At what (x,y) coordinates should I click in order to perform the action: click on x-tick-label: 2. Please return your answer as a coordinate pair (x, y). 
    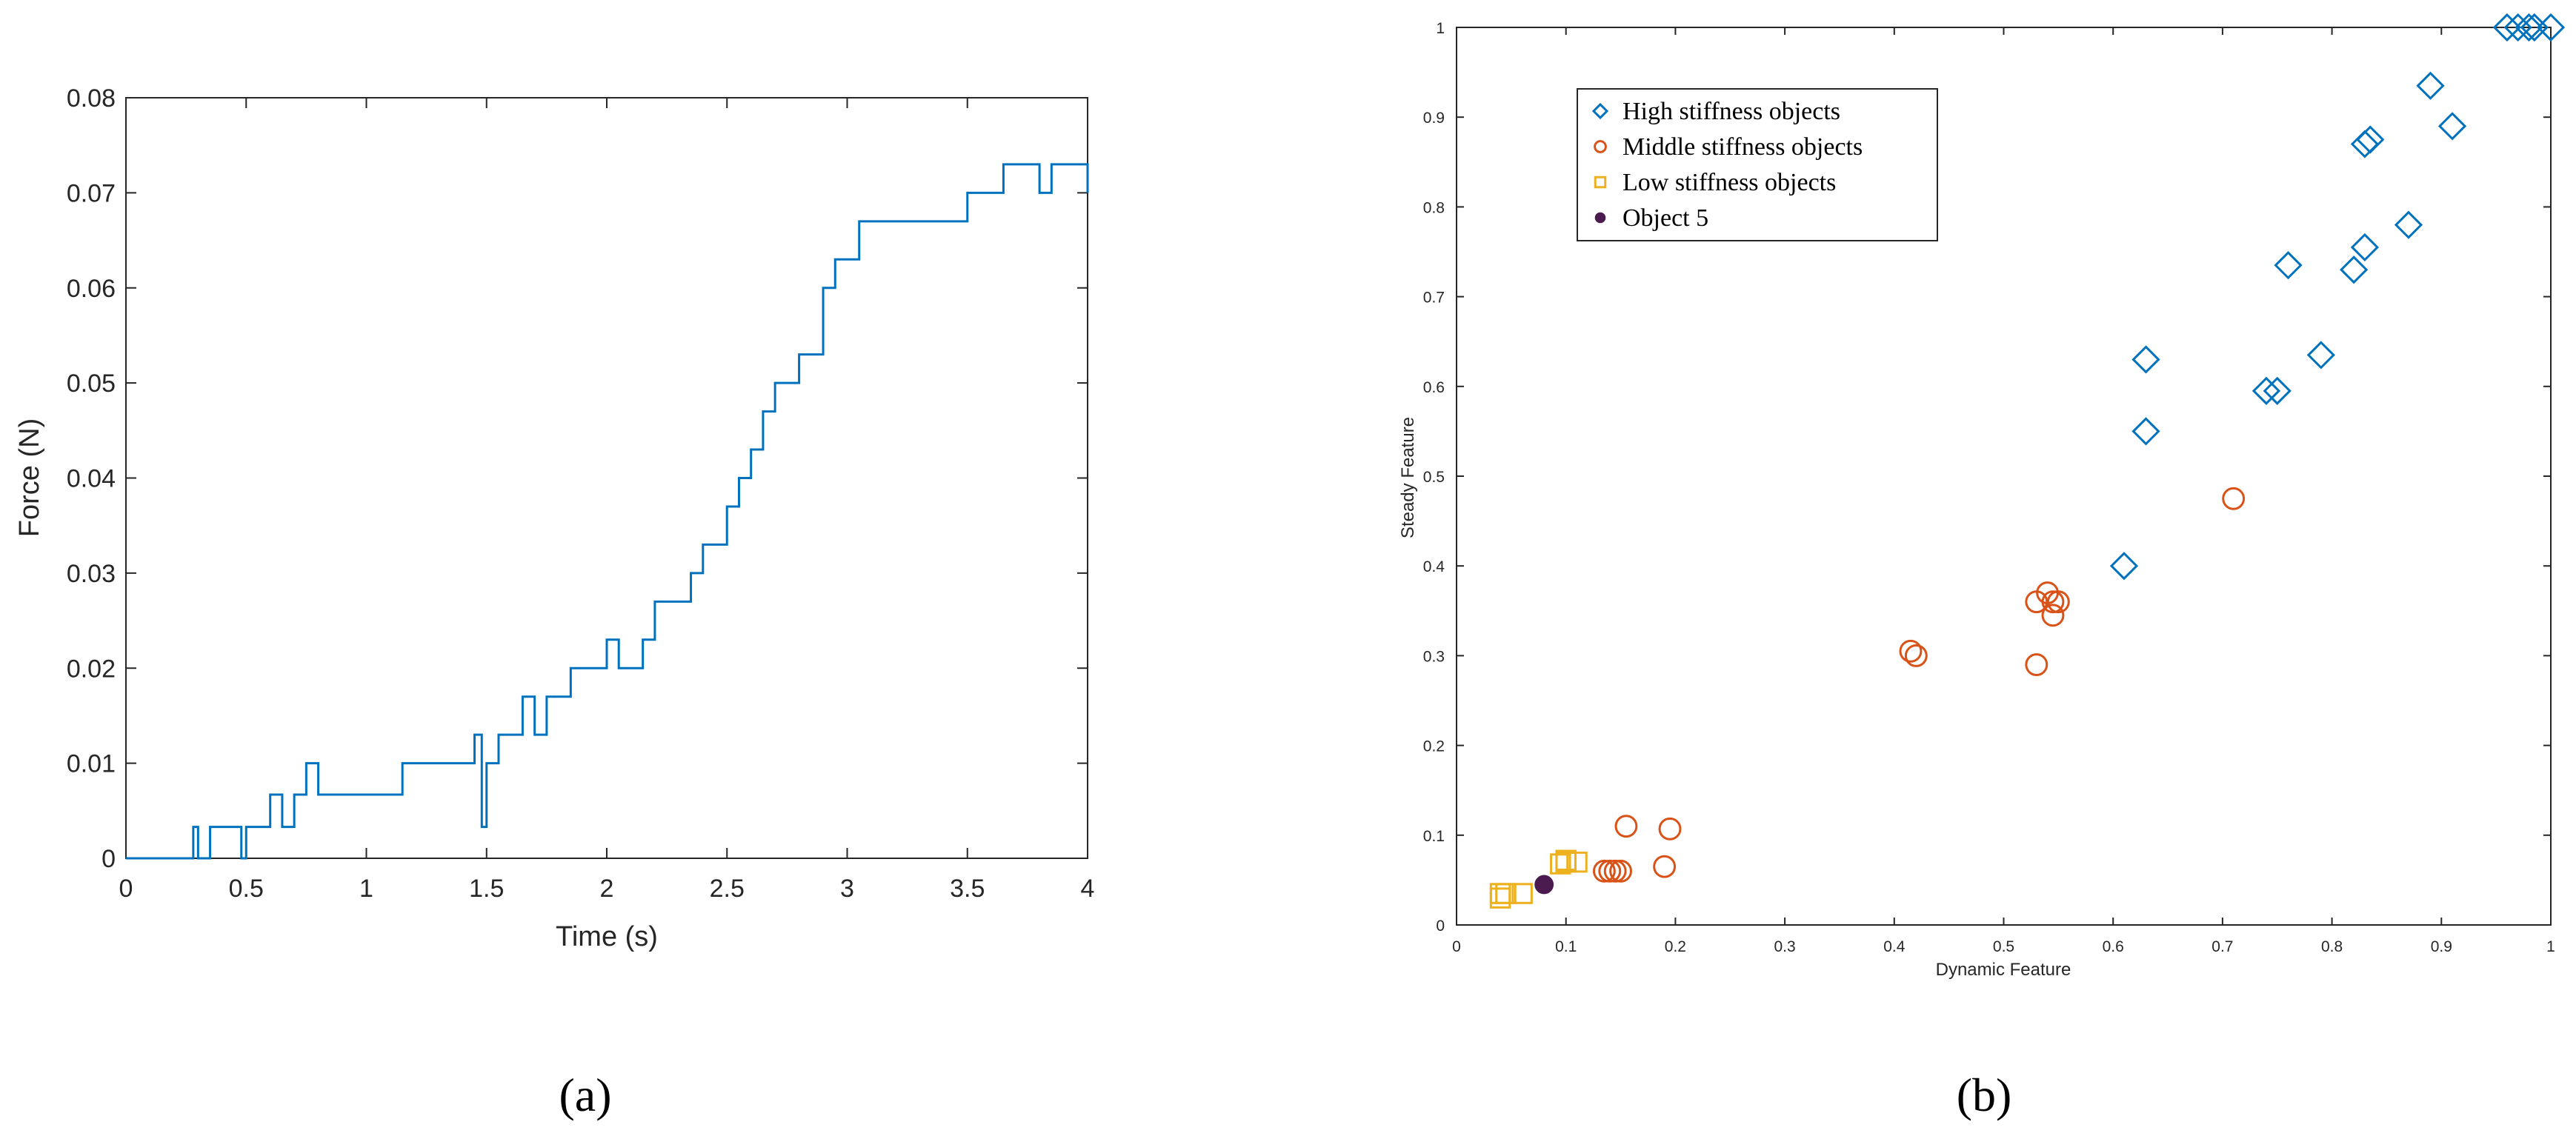
    Looking at the image, I should click on (607, 889).